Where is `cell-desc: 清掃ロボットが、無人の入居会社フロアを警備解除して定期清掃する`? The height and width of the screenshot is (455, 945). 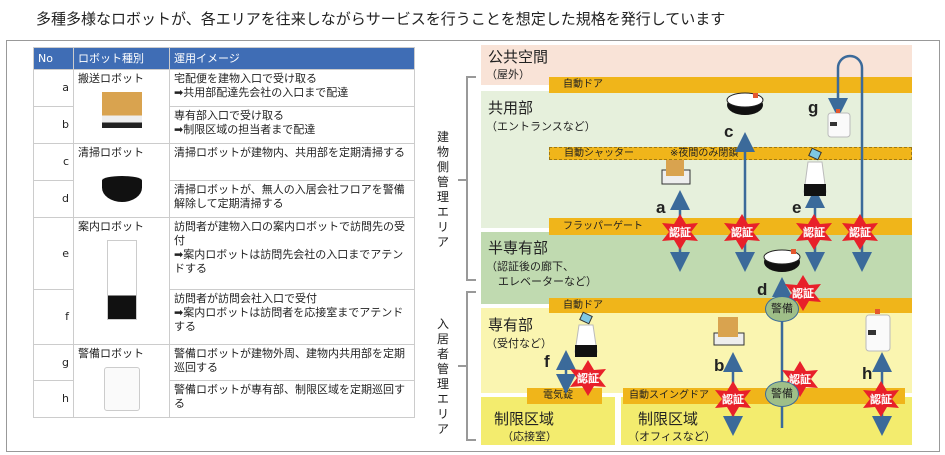
cell-desc: 清掃ロボットが、無人の入居会社フロアを警備解除して定期清掃する is located at coordinates (292, 199).